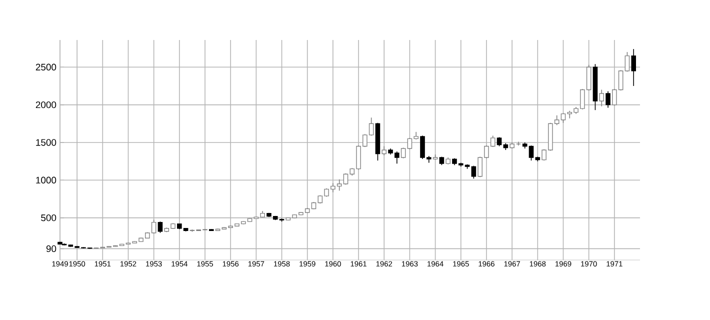  What do you see at coordinates (46, 104) in the screenshot?
I see `y-tick-label: 2000` at bounding box center [46, 104].